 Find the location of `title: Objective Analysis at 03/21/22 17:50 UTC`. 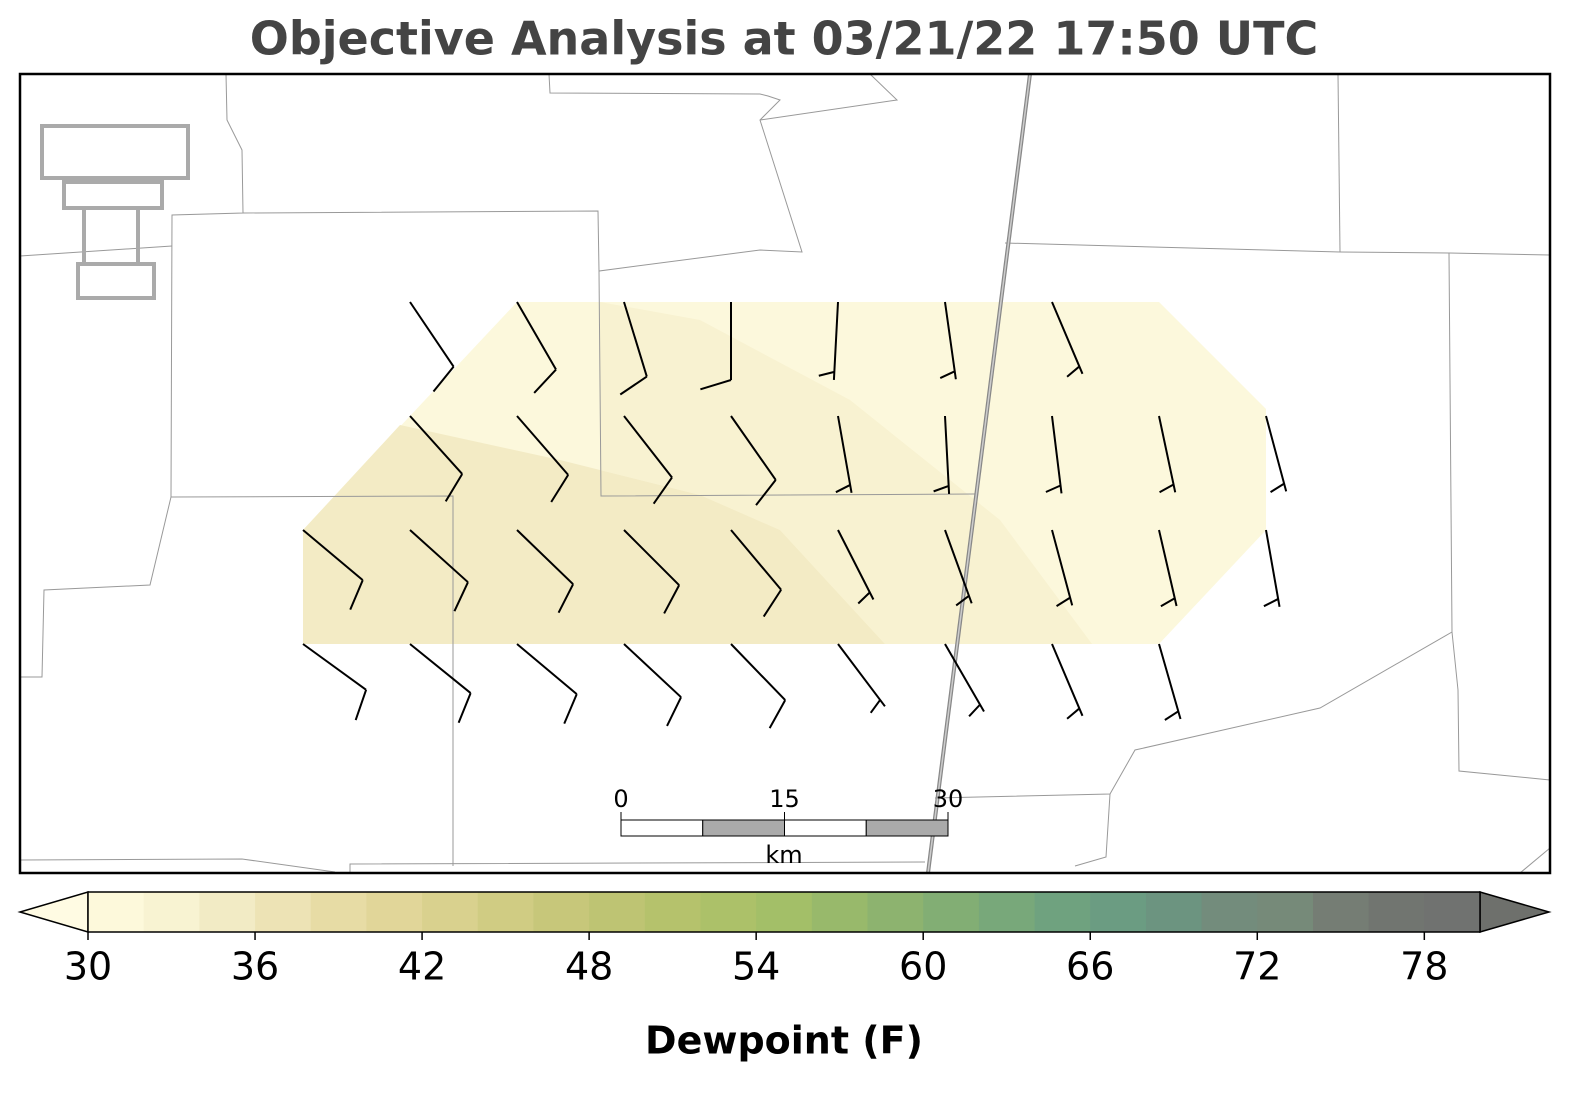

title: Objective Analysis at 03/21/22 17:50 UTC is located at coordinates (784, 39).